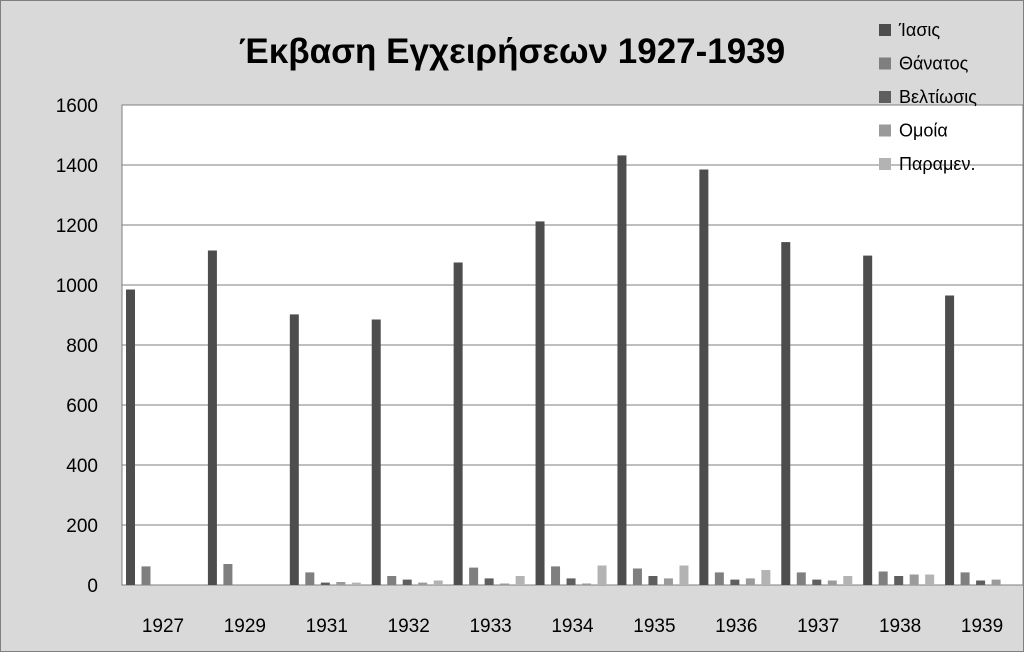 This screenshot has width=1024, height=652. Describe the element at coordinates (163, 626) in the screenshot. I see `x-category-label: 1927` at that location.